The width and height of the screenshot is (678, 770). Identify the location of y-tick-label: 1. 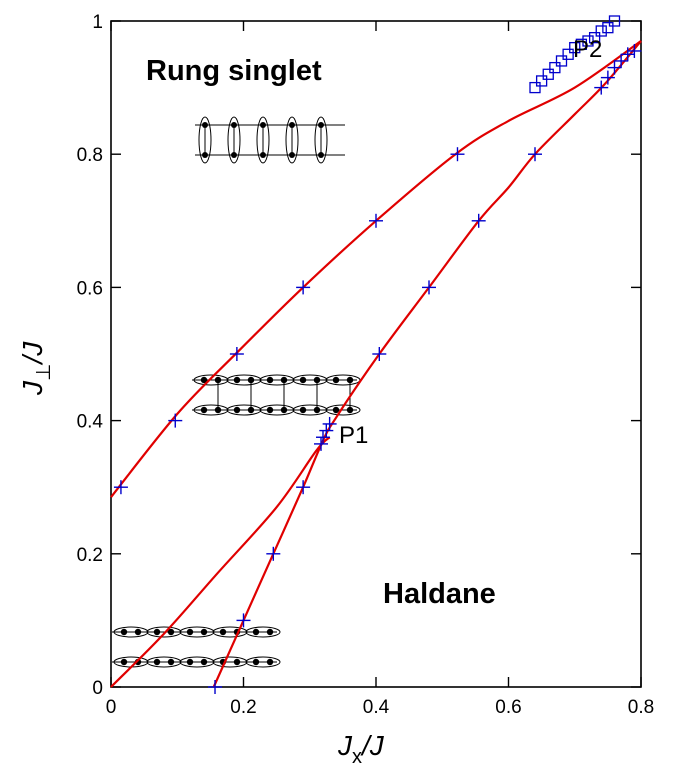
(97, 22).